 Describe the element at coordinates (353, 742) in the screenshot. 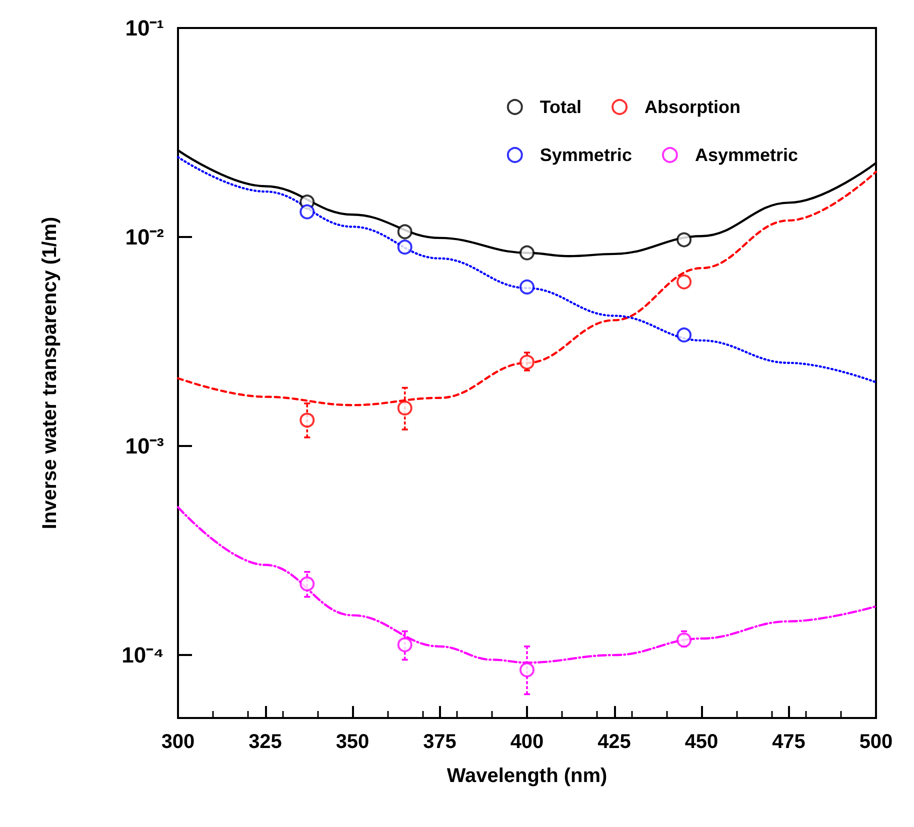

I see `x-tick-label: 350` at that location.